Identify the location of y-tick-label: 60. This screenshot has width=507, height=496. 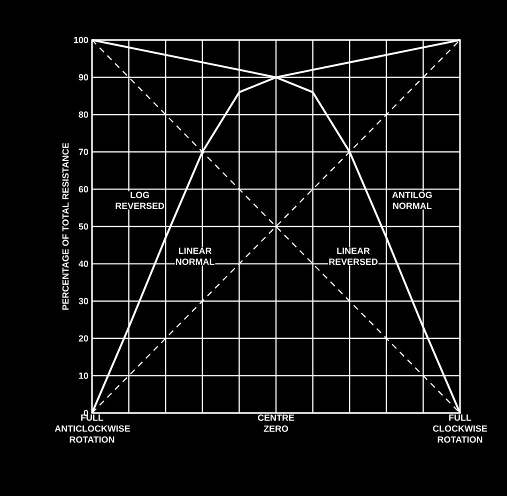
(83, 189).